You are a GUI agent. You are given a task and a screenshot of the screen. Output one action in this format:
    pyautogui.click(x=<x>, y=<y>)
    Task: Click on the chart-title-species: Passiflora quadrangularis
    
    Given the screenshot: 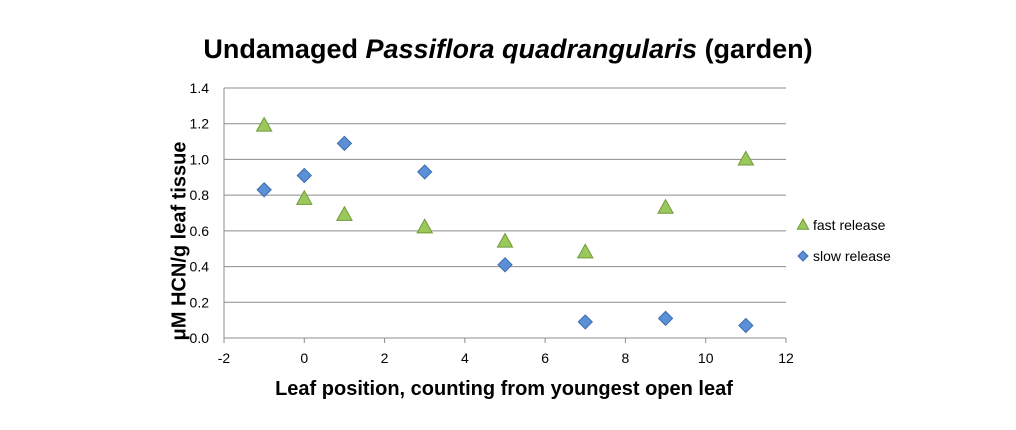 What is the action you would take?
    pyautogui.click(x=531, y=49)
    